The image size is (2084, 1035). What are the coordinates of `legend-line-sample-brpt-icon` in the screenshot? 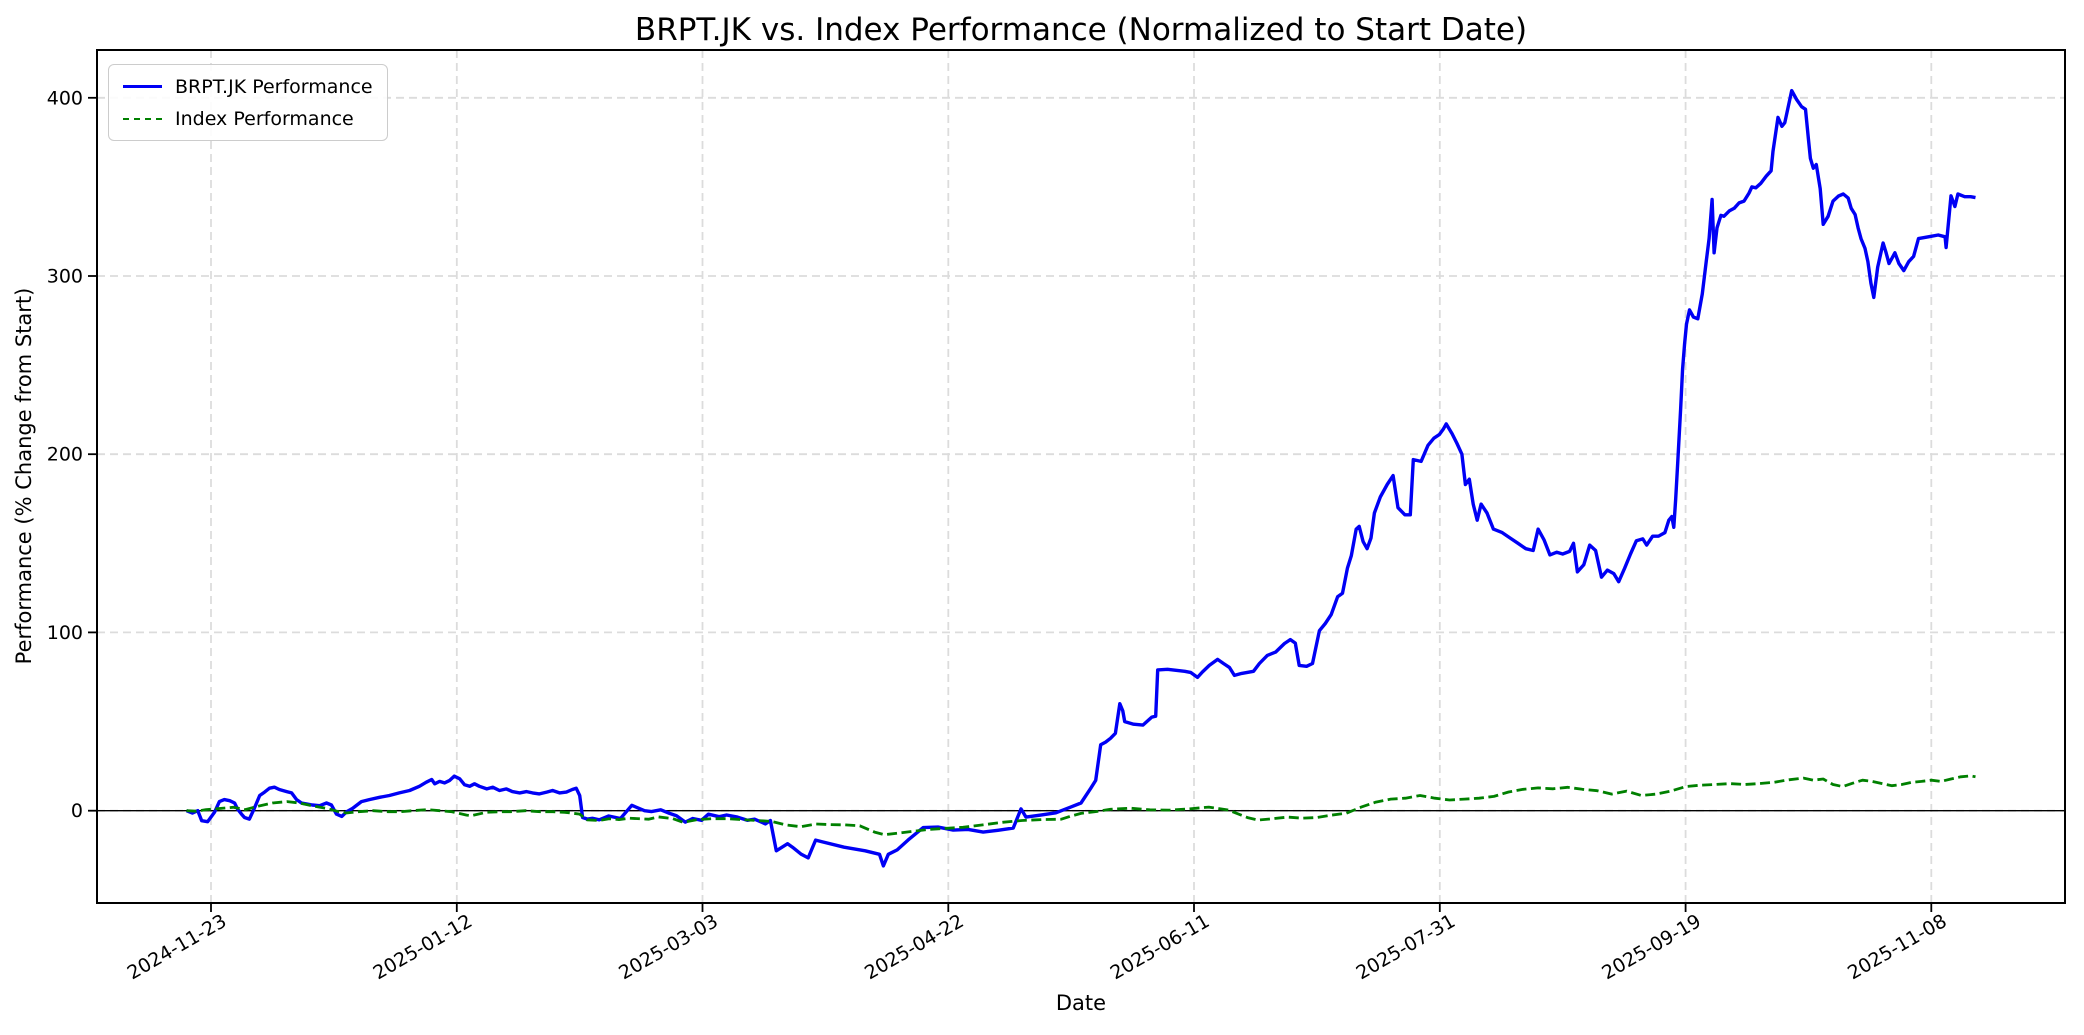 It's located at (142, 86).